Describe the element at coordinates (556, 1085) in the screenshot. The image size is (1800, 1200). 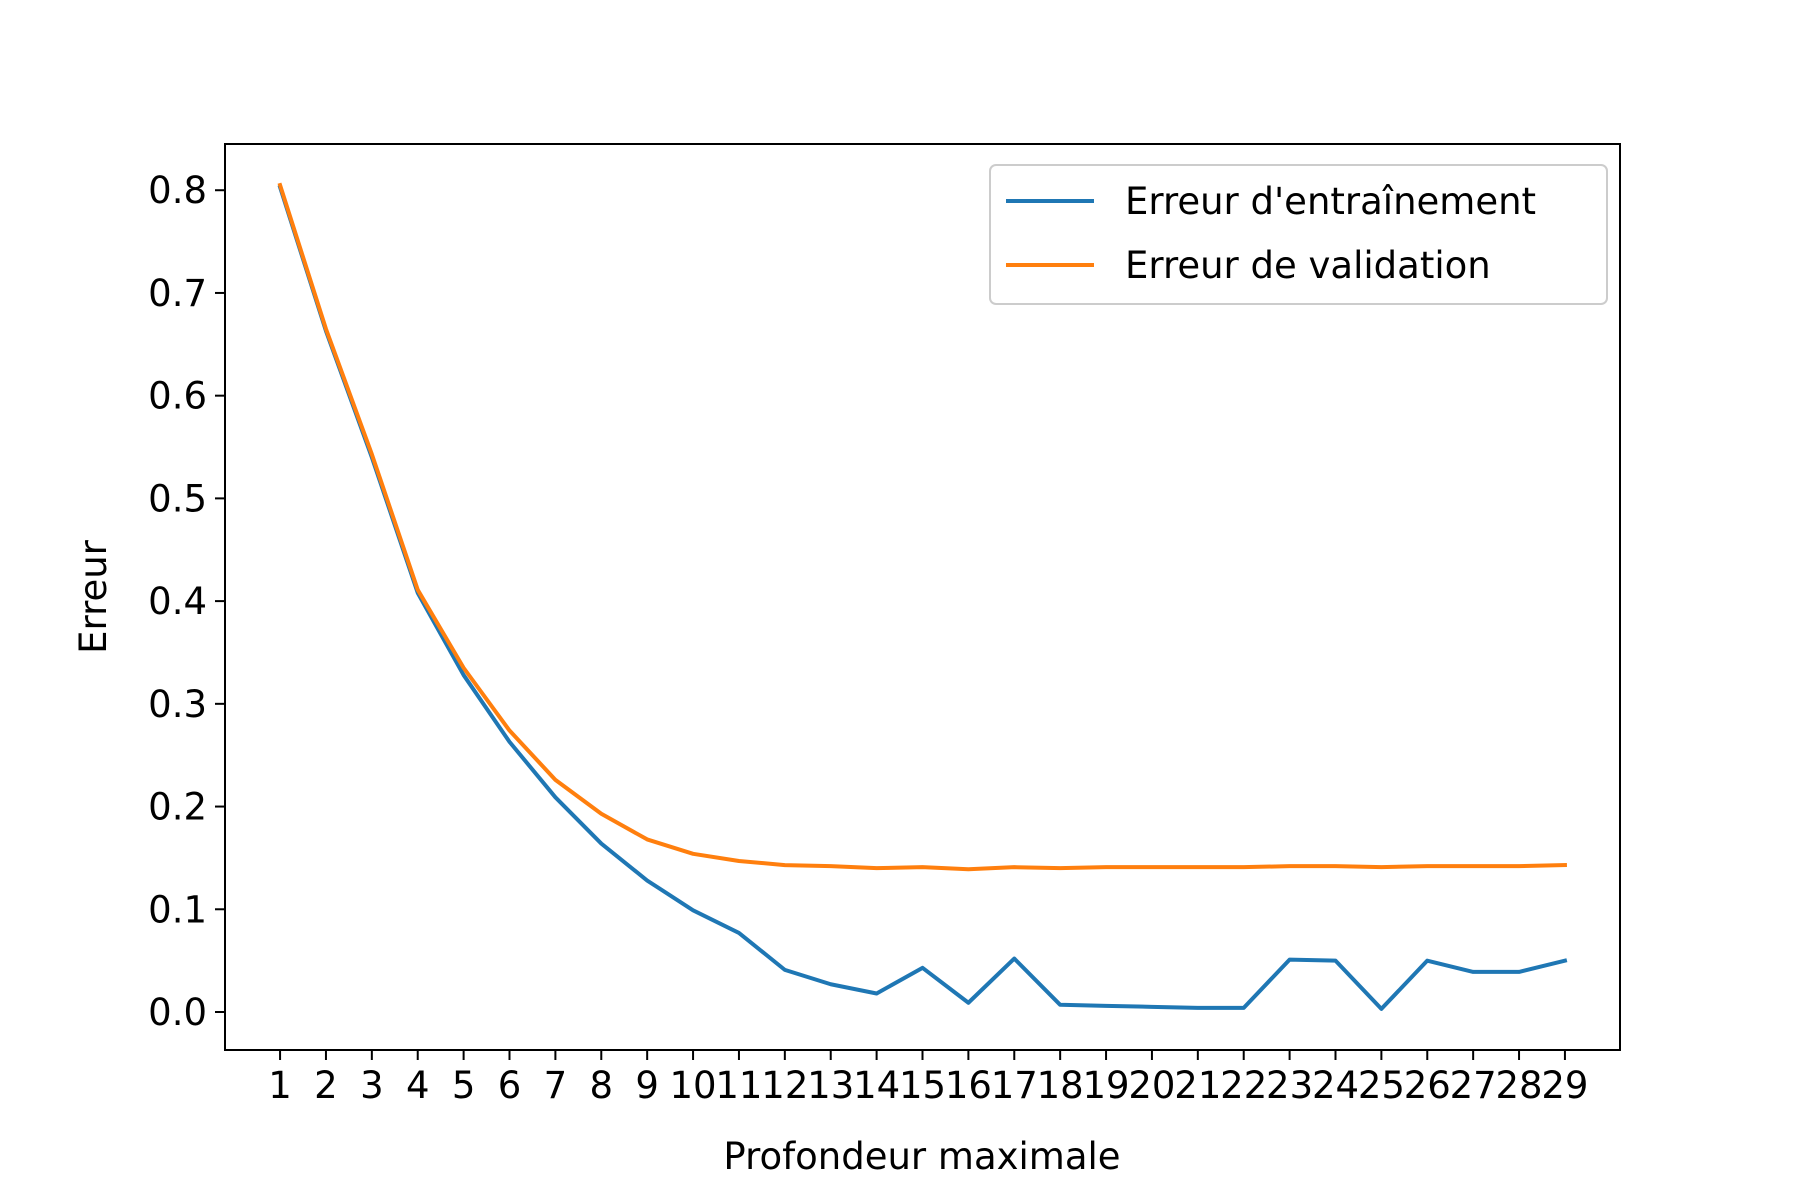
I see `x-tick-label: 7` at that location.